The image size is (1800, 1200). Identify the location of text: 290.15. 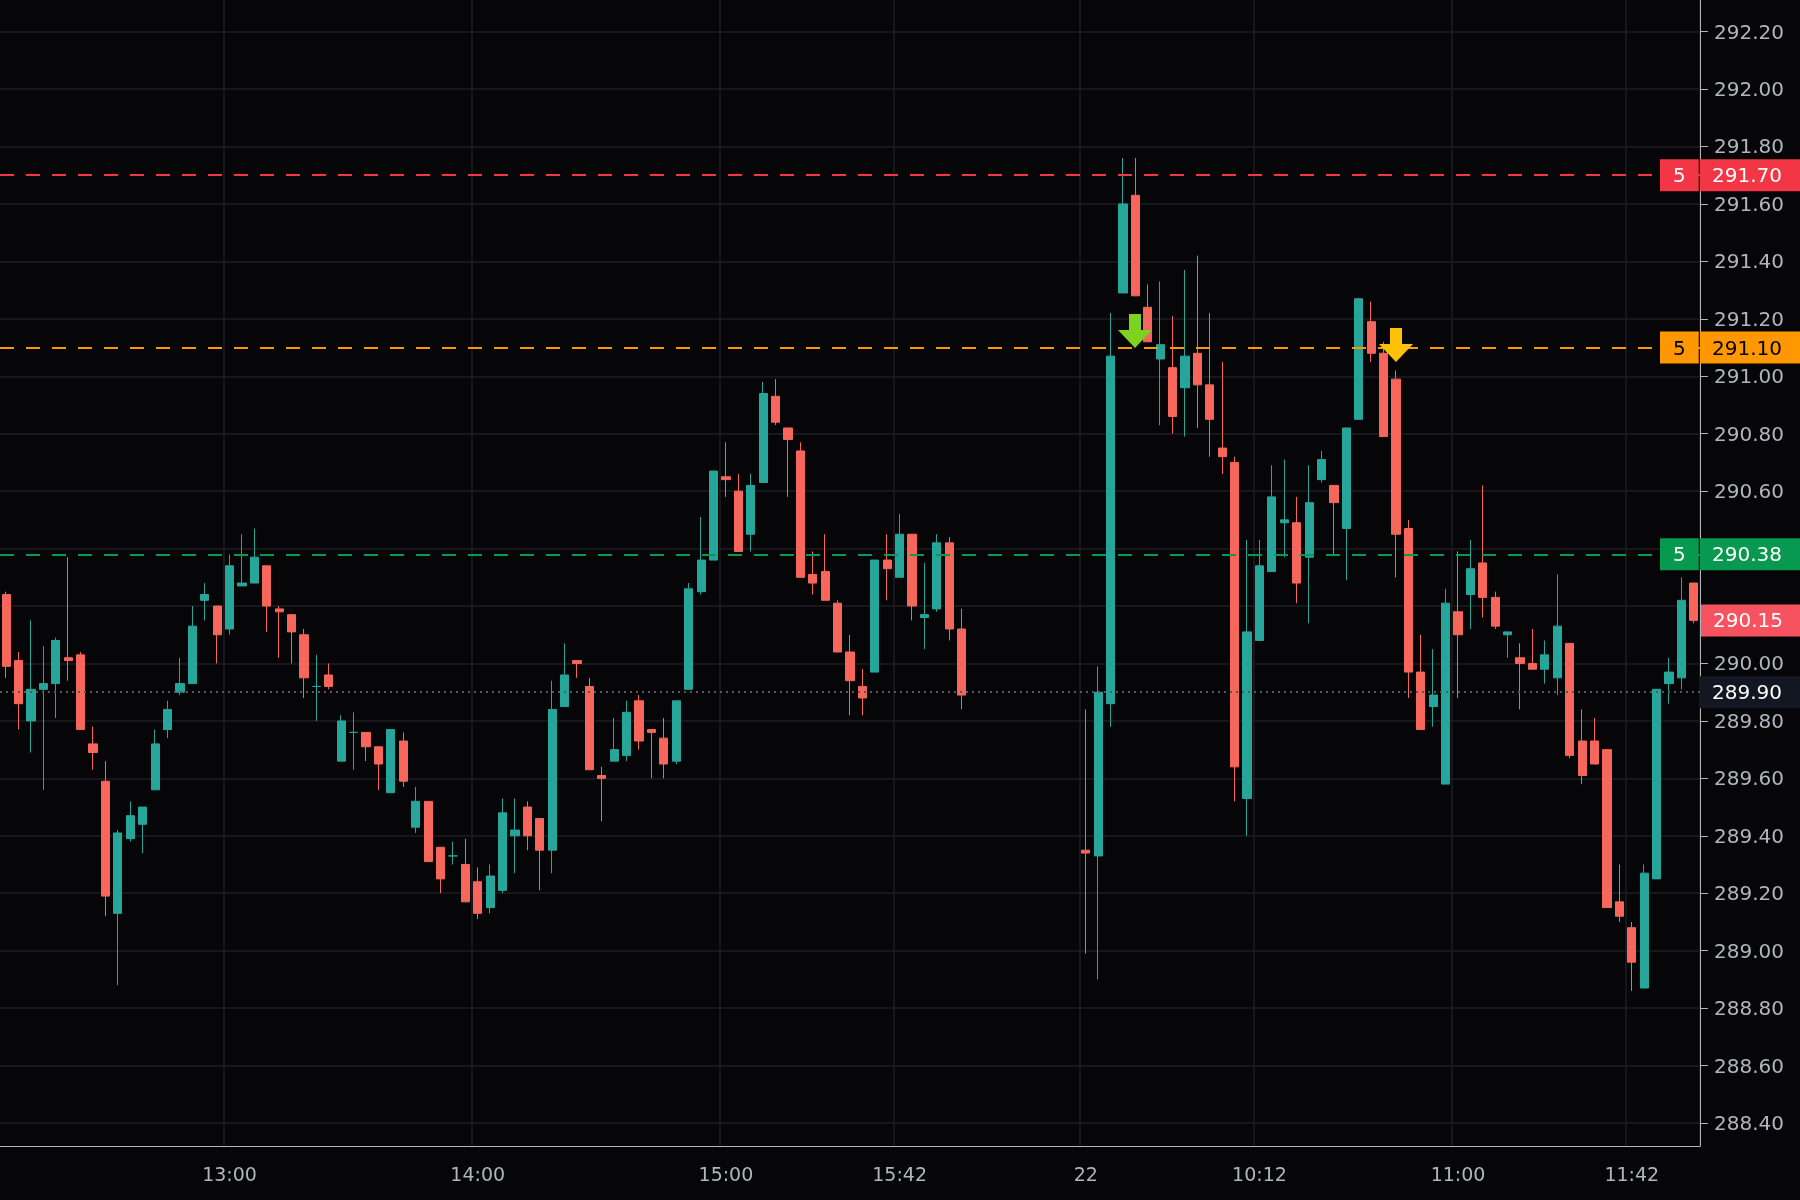
(1748, 620).